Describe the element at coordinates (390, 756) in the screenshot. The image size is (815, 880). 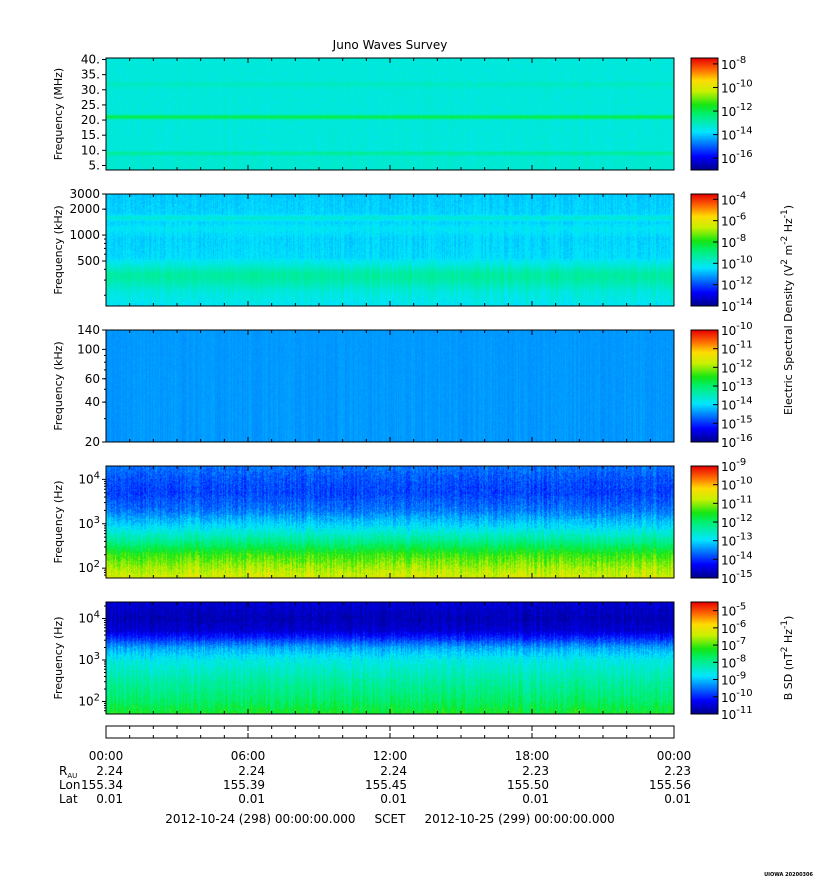
I see `time-tick-label: 12:00` at that location.